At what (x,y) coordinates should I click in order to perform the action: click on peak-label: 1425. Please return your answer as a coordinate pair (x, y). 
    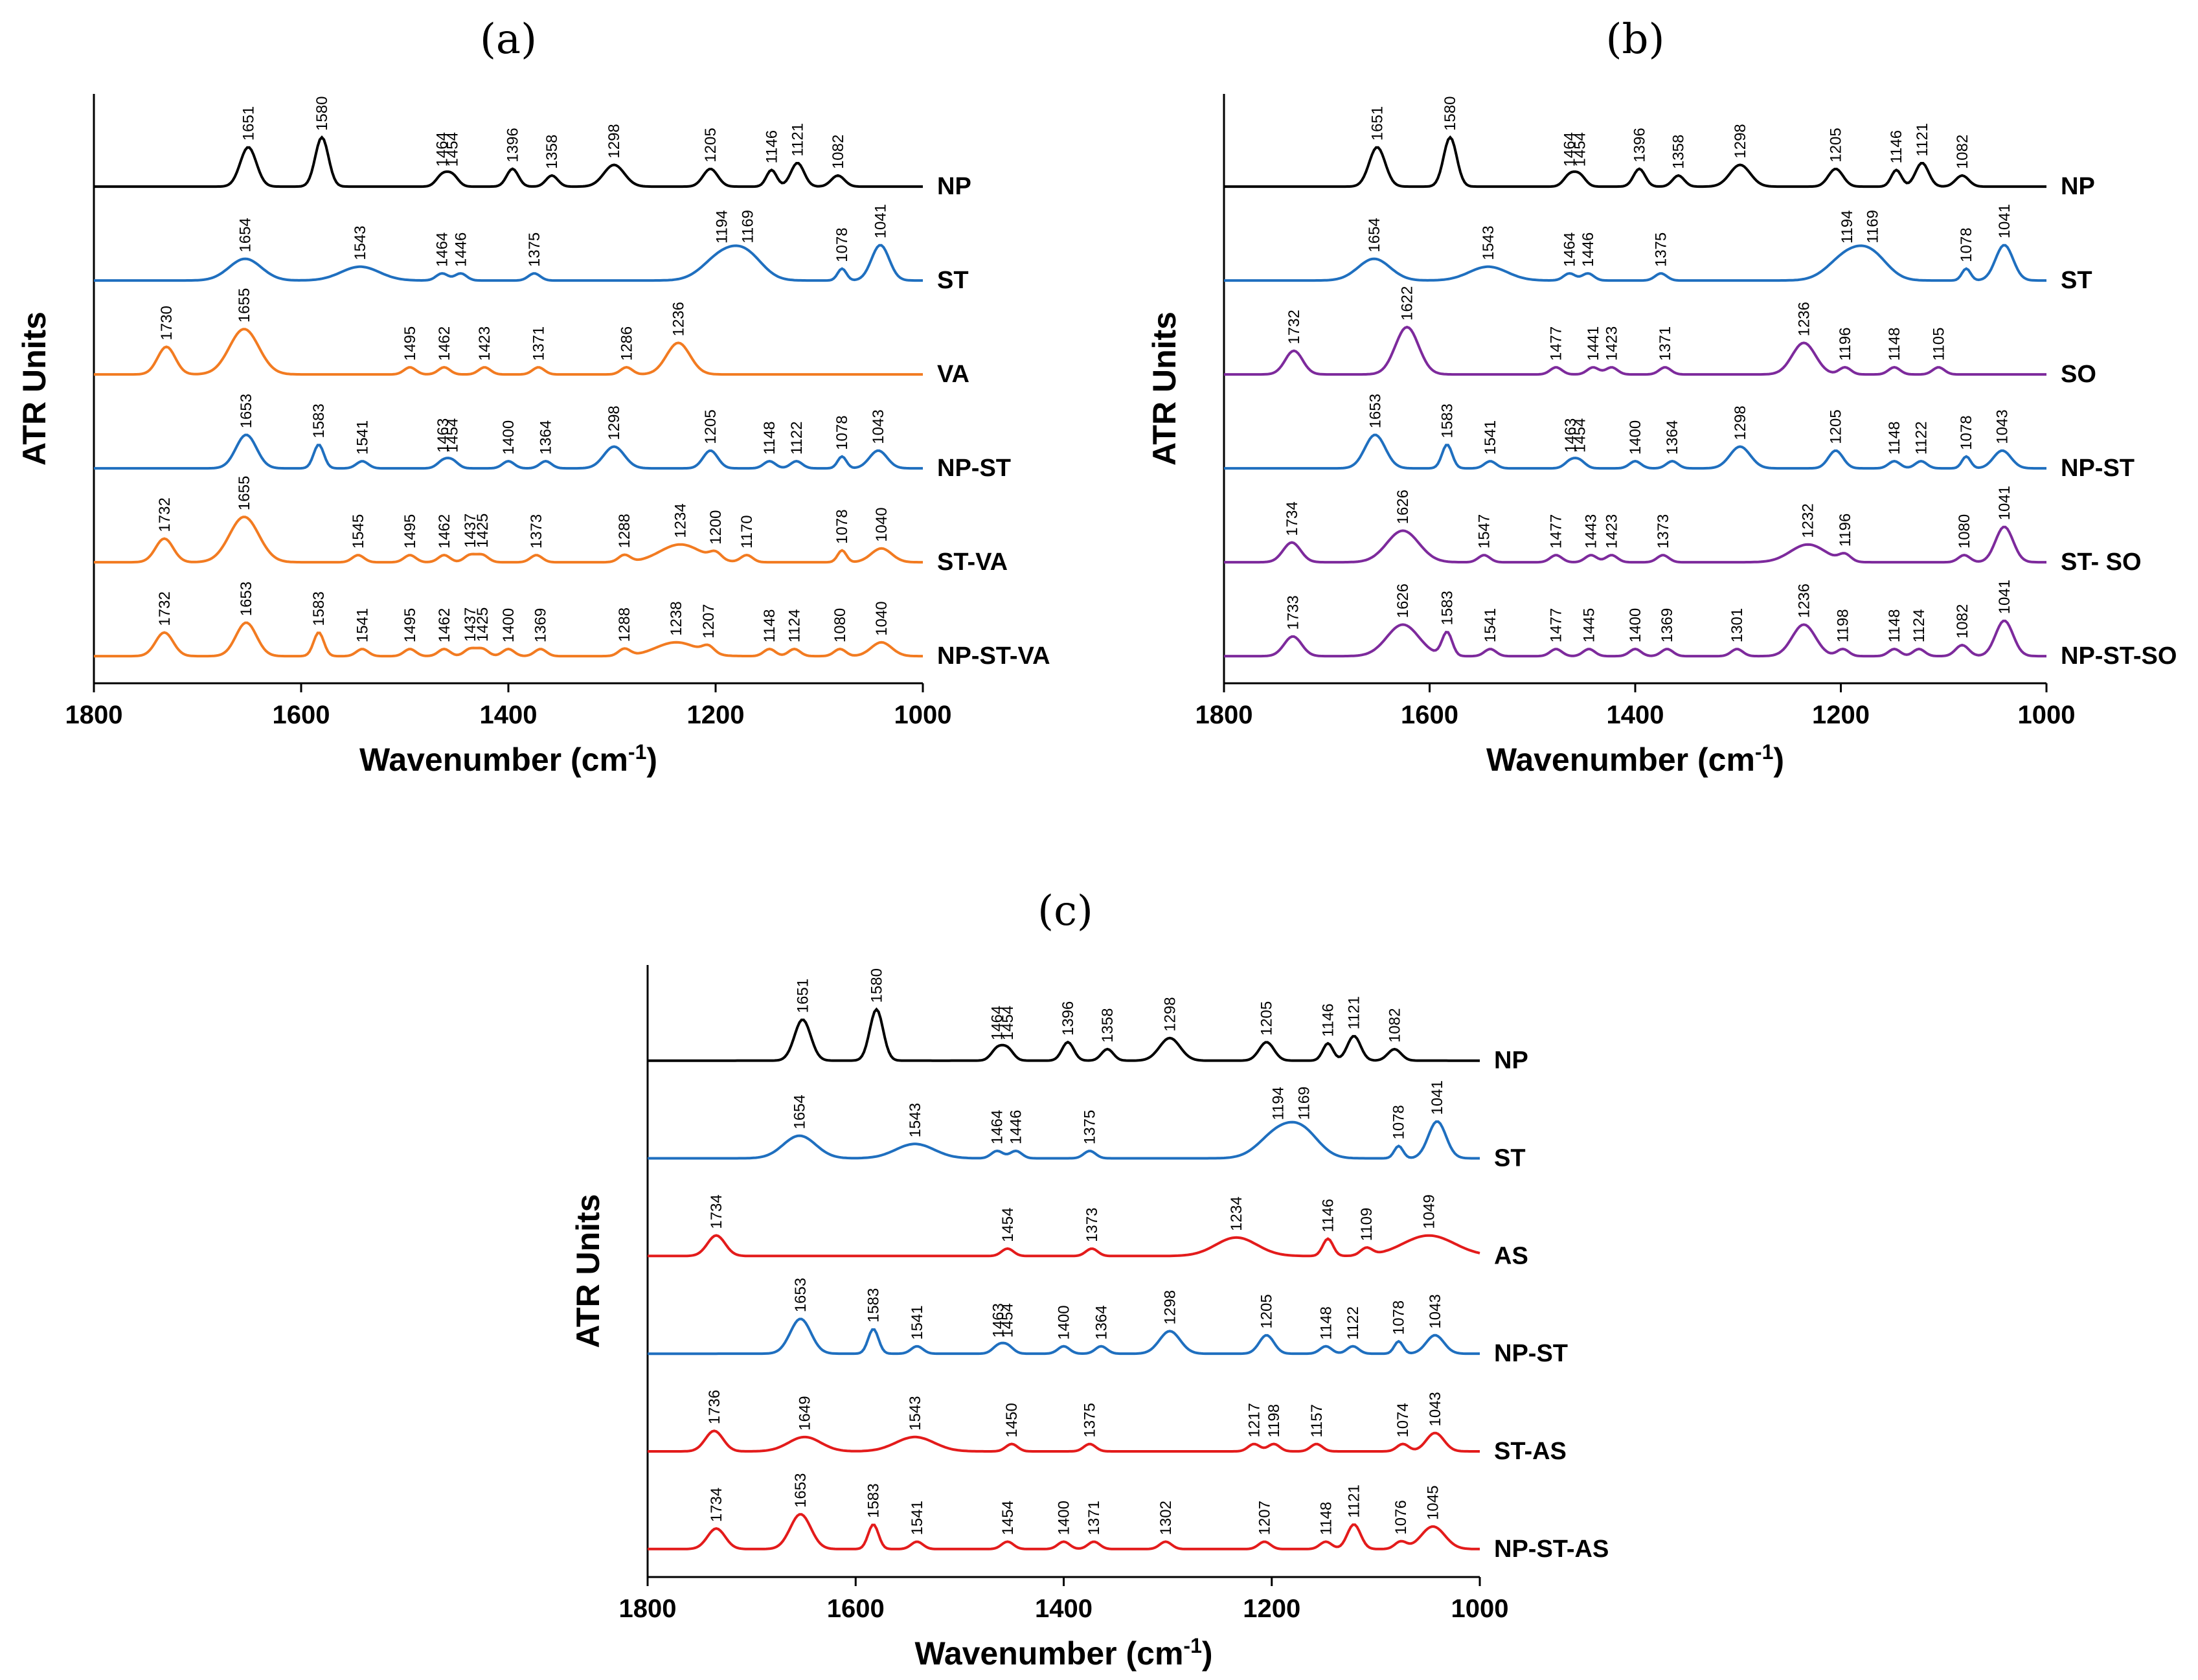
    Looking at the image, I should click on (483, 624).